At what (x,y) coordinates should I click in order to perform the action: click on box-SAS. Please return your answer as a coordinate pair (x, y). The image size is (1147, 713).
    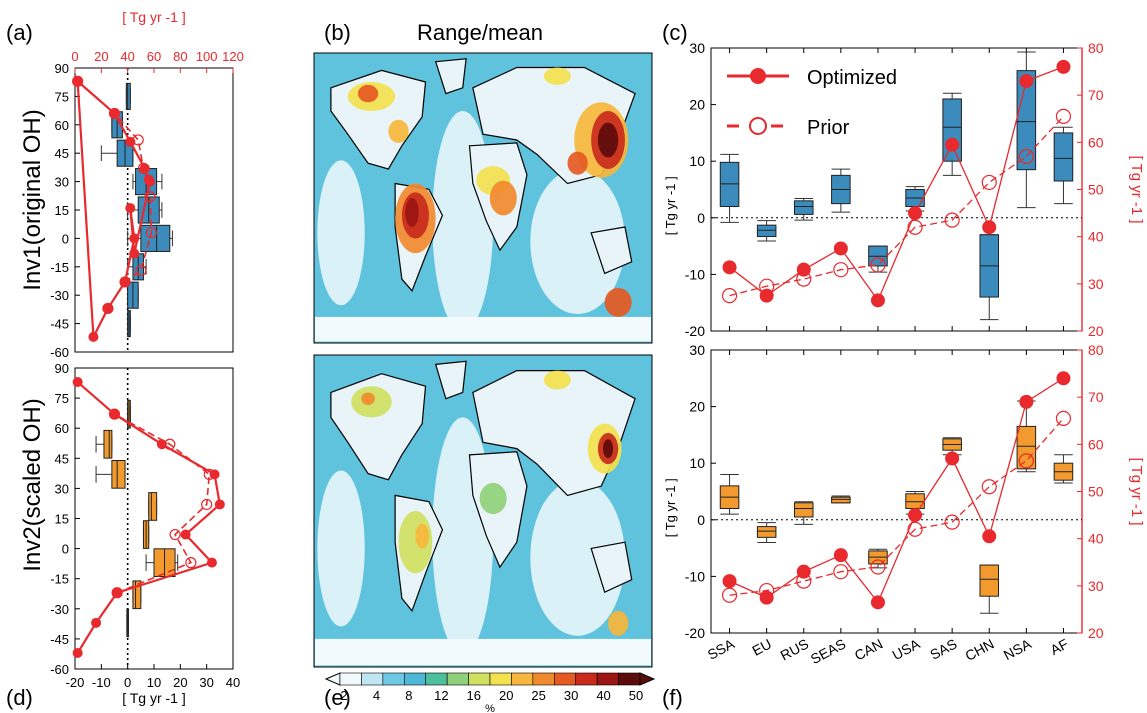
    Looking at the image, I should click on (952, 134).